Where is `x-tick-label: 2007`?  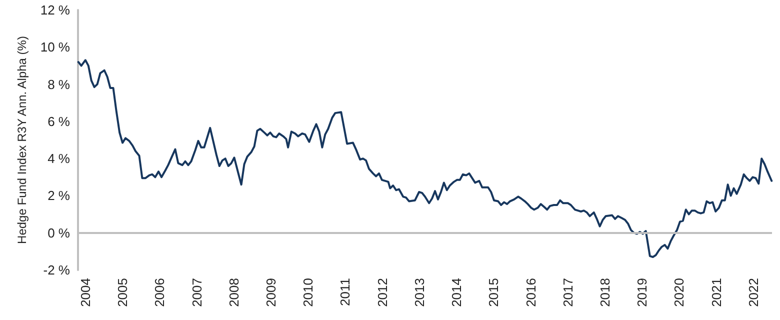
x-tick-label: 2007 is located at coordinates (196, 292).